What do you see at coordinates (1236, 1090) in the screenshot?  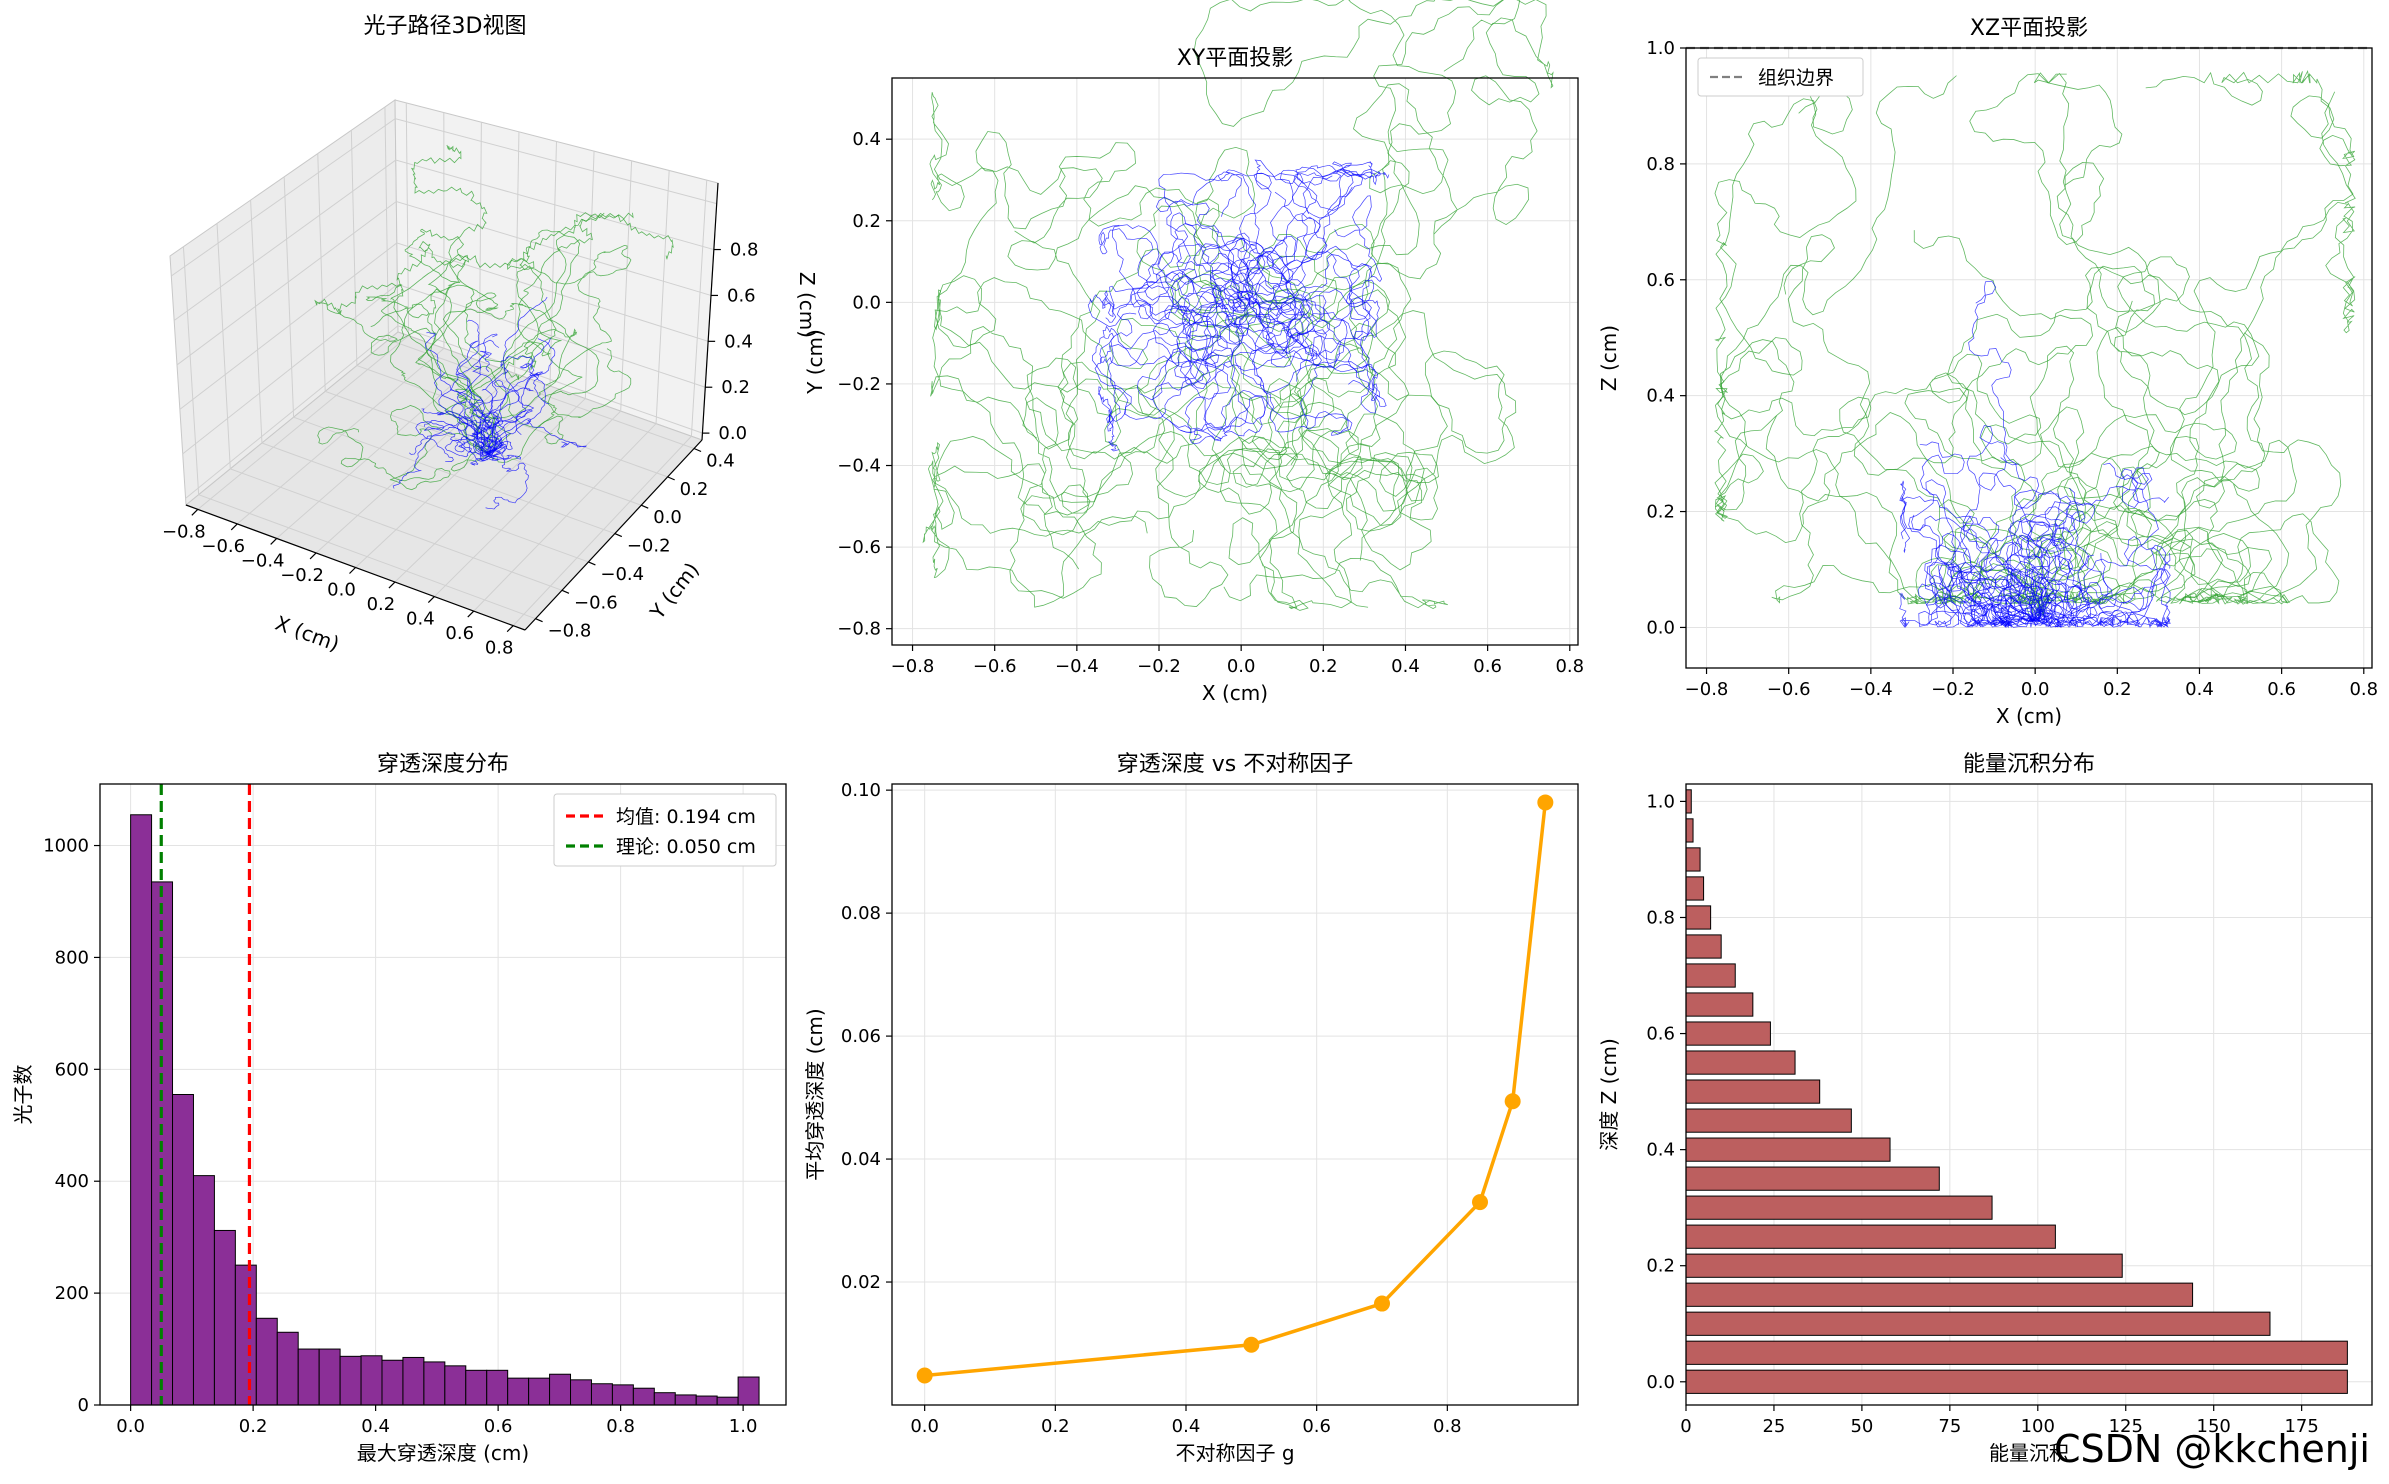 I see `depth-line` at bounding box center [1236, 1090].